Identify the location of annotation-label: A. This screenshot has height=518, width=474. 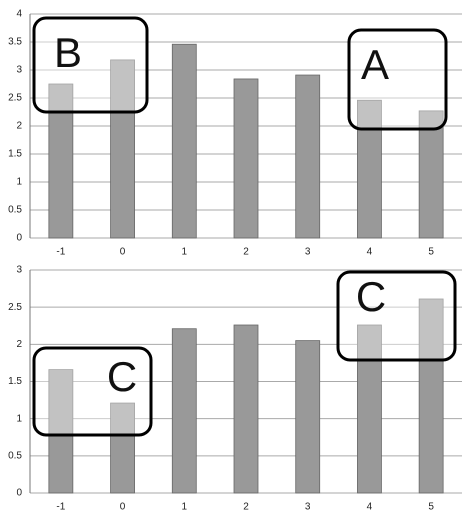
(375, 64).